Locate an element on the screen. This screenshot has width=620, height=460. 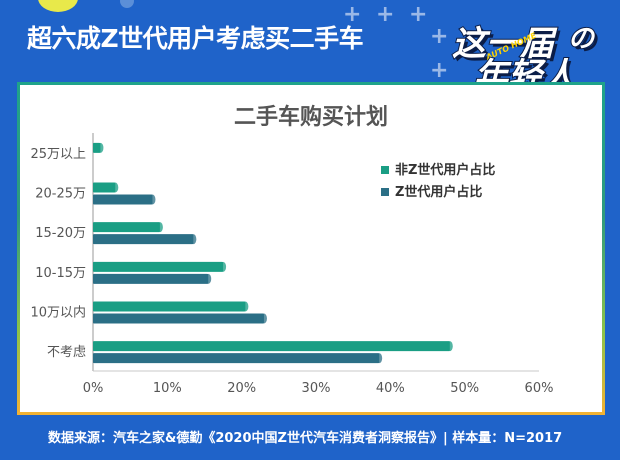
x-tick-label: 0% is located at coordinates (93, 388).